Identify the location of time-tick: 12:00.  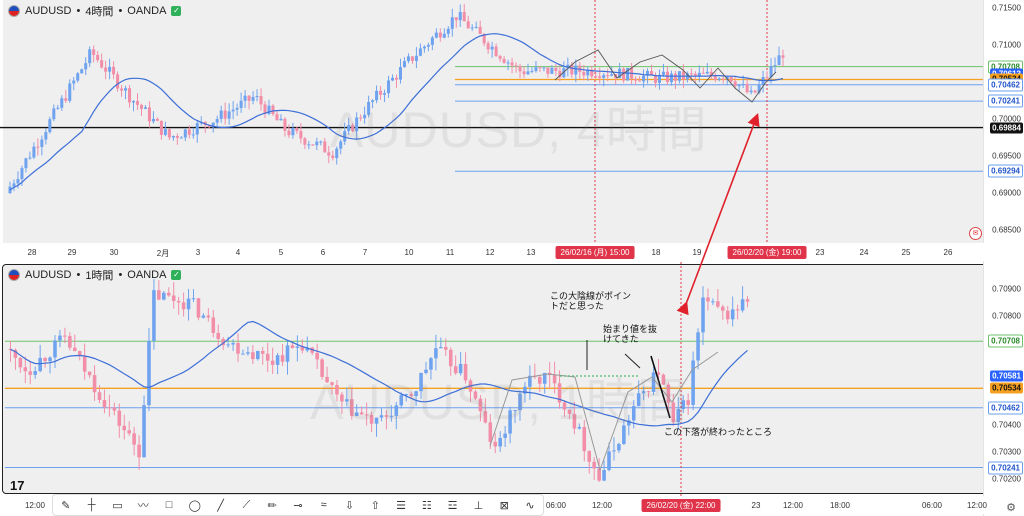
(35, 505).